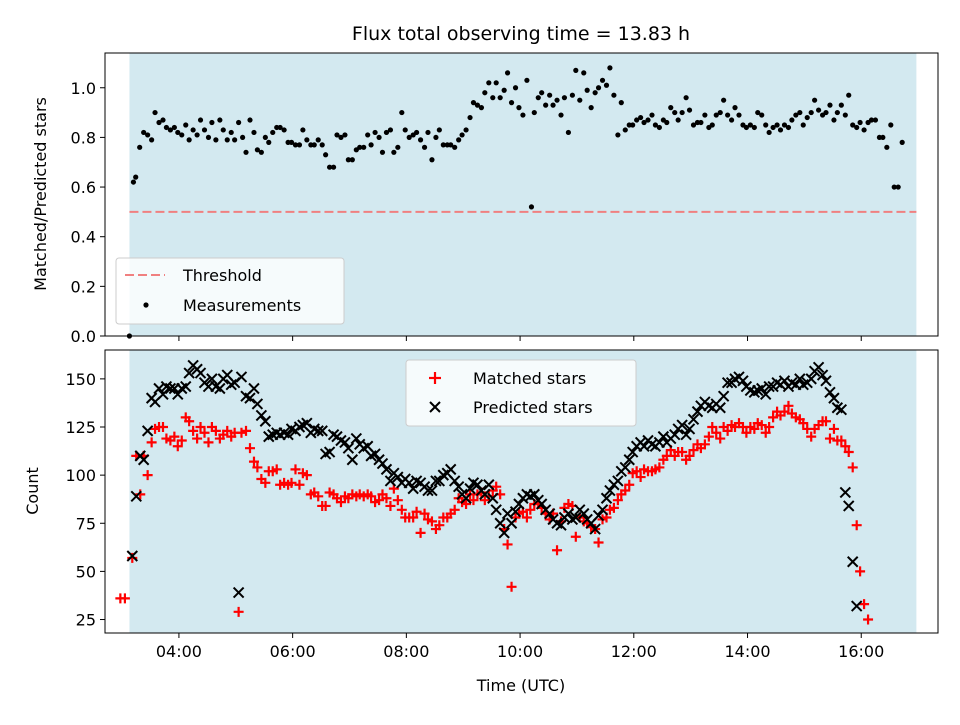 Image resolution: width=960 pixels, height=725 pixels. Describe the element at coordinates (242, 305) in the screenshot. I see `legend-measurements-label: Measurements` at that location.